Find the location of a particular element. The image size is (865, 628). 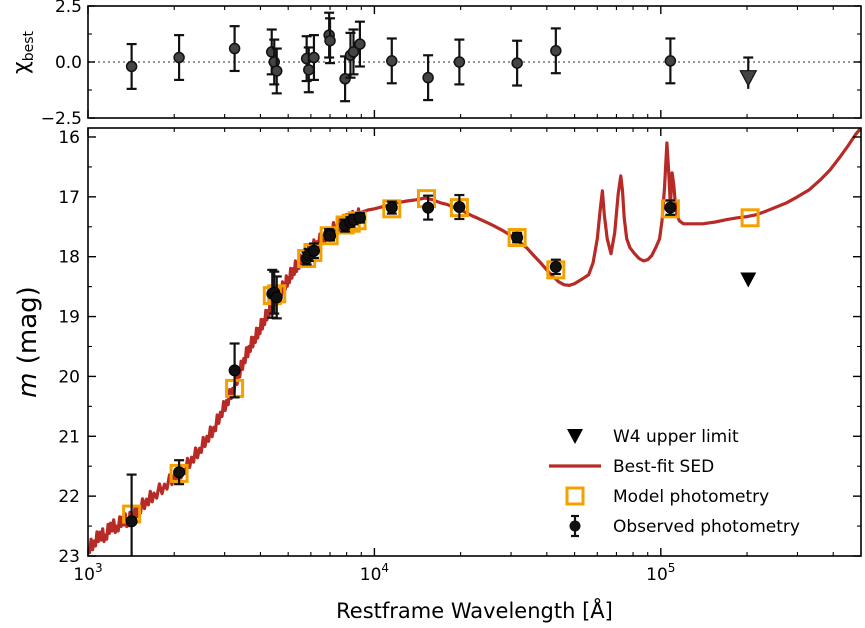

legend-label: Model photometry is located at coordinates (691, 497).